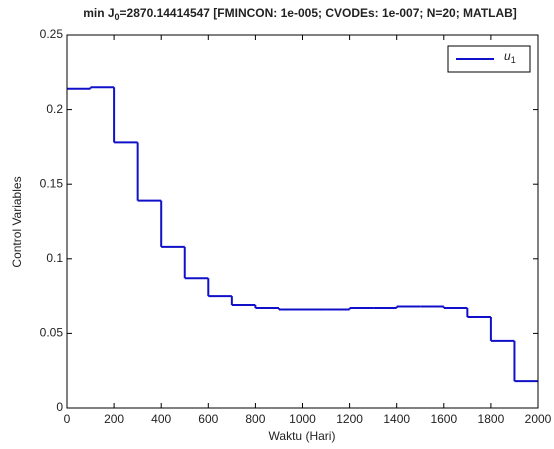 This screenshot has height=449, width=554. I want to click on legend-name: u, so click(507, 56).